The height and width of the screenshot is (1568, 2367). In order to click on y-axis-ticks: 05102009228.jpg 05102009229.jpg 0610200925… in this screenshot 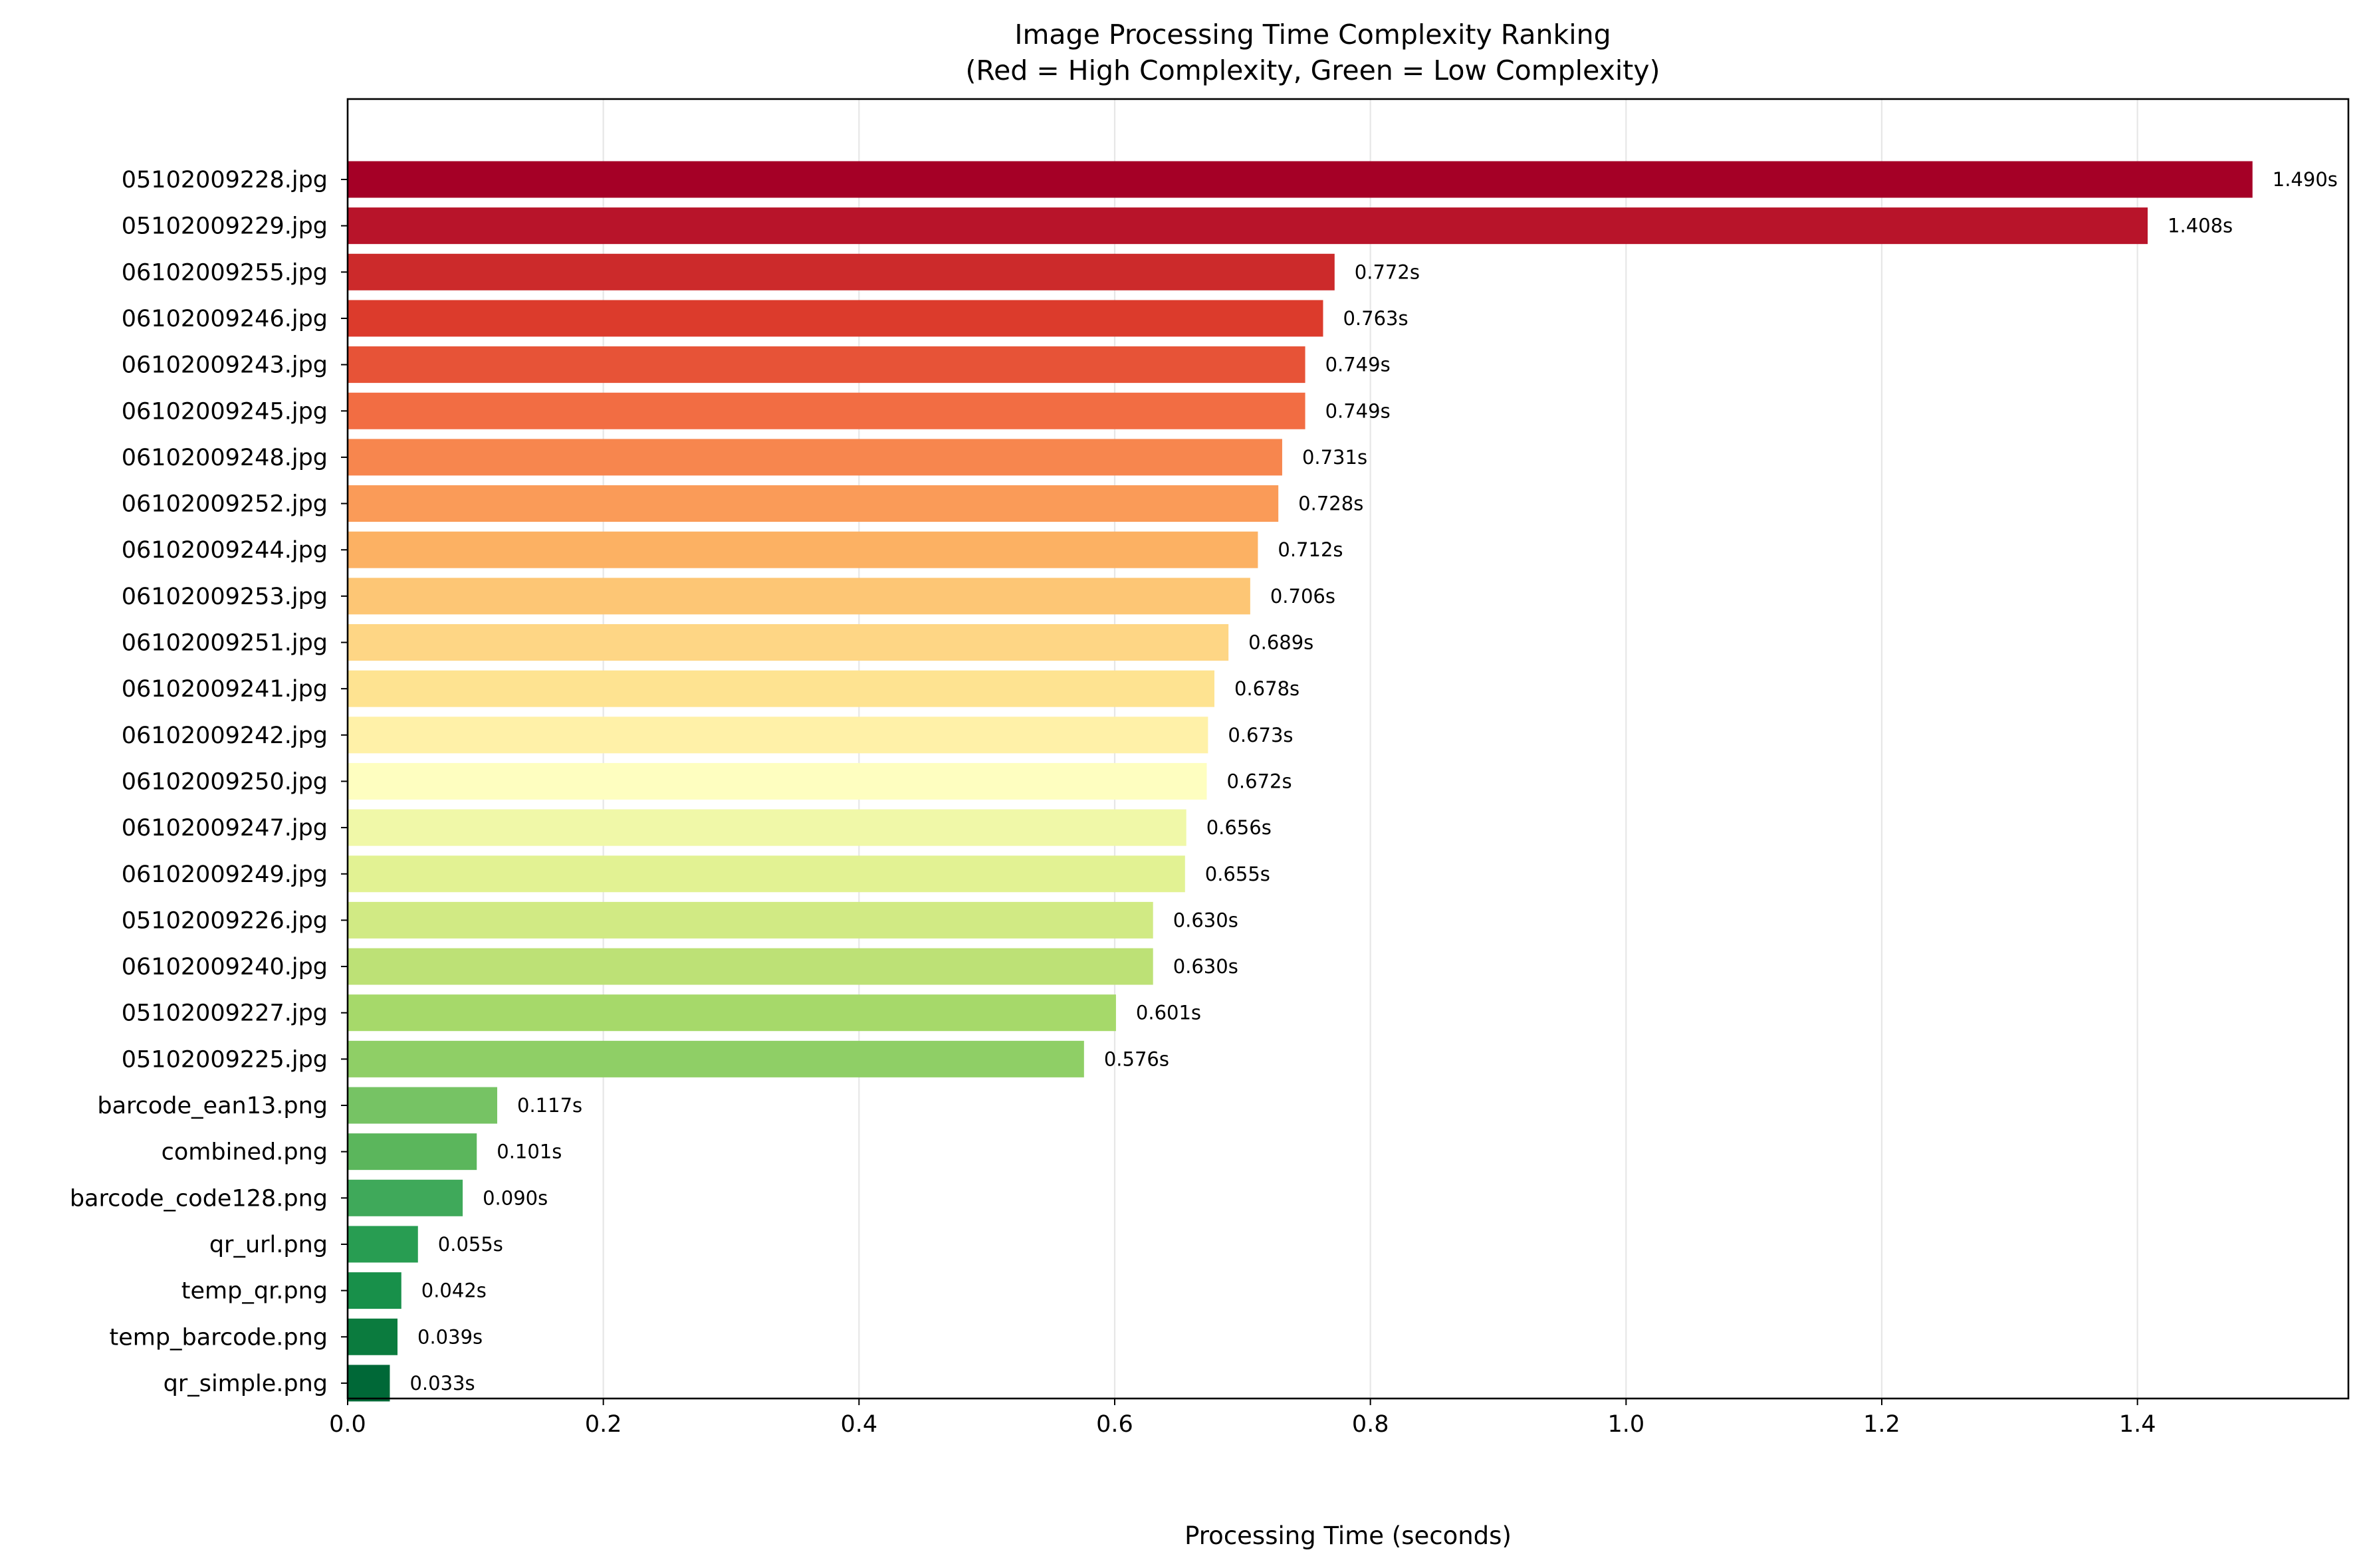, I will do `click(209, 782)`.